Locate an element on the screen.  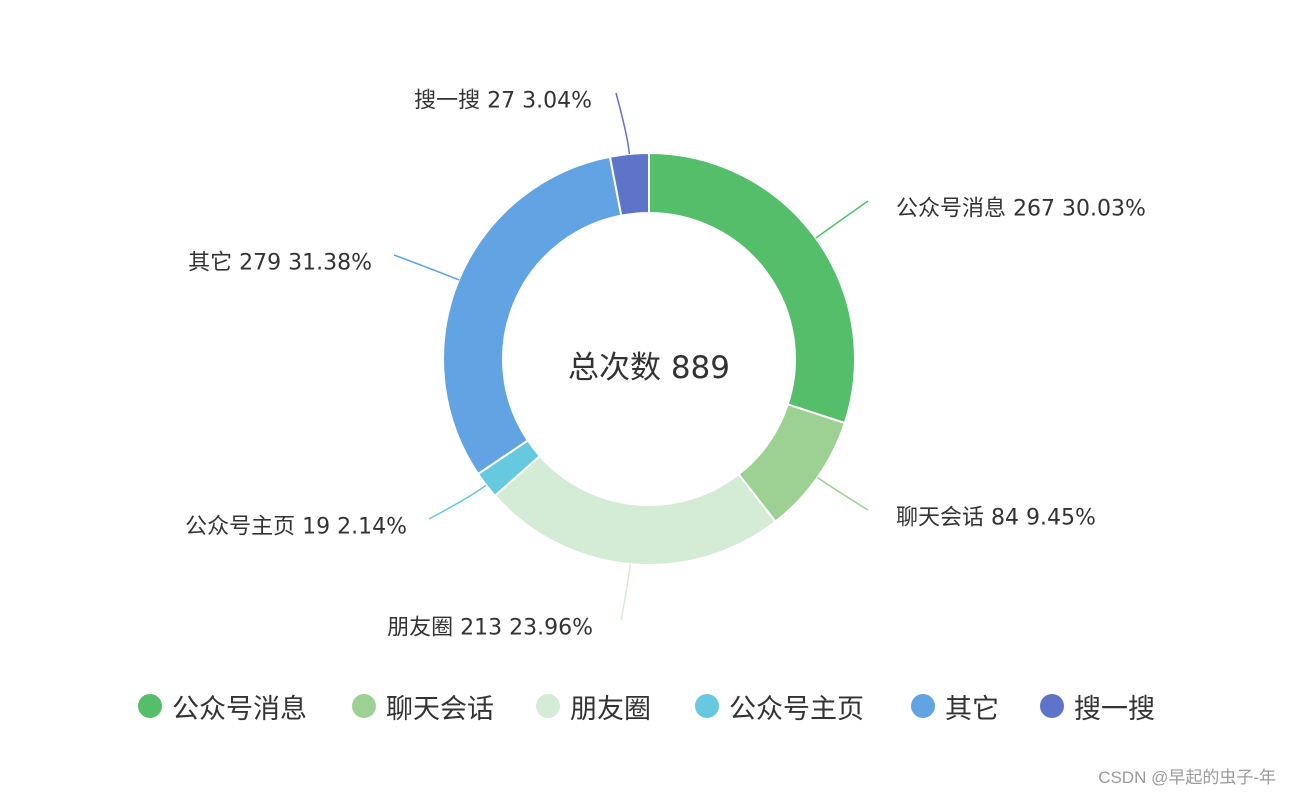
legend-item-6: 搜一搜 is located at coordinates (1097, 706).